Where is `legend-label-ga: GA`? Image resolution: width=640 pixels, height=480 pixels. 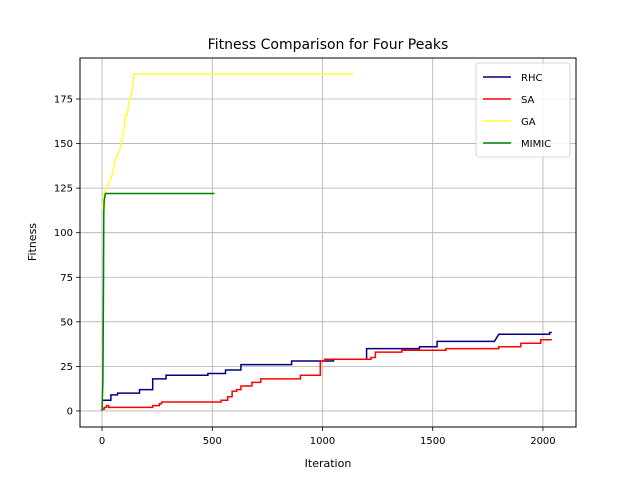 legend-label-ga: GA is located at coordinates (528, 122).